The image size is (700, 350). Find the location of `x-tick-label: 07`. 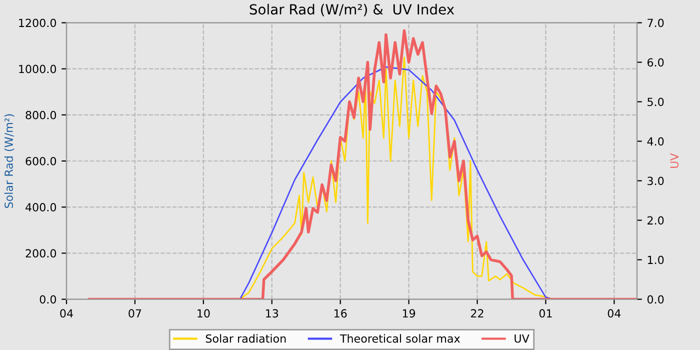

x-tick-label: 07 is located at coordinates (135, 313).